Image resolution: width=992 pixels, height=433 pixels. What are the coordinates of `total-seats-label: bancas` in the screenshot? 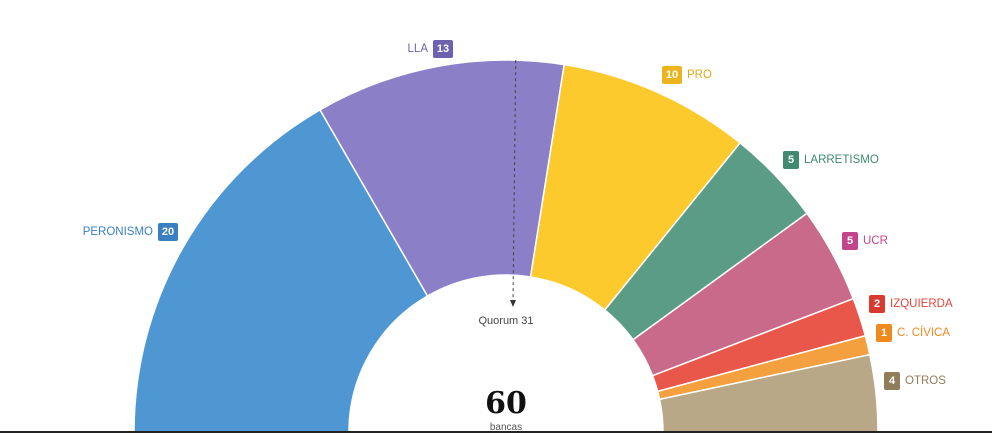 It's located at (506, 427).